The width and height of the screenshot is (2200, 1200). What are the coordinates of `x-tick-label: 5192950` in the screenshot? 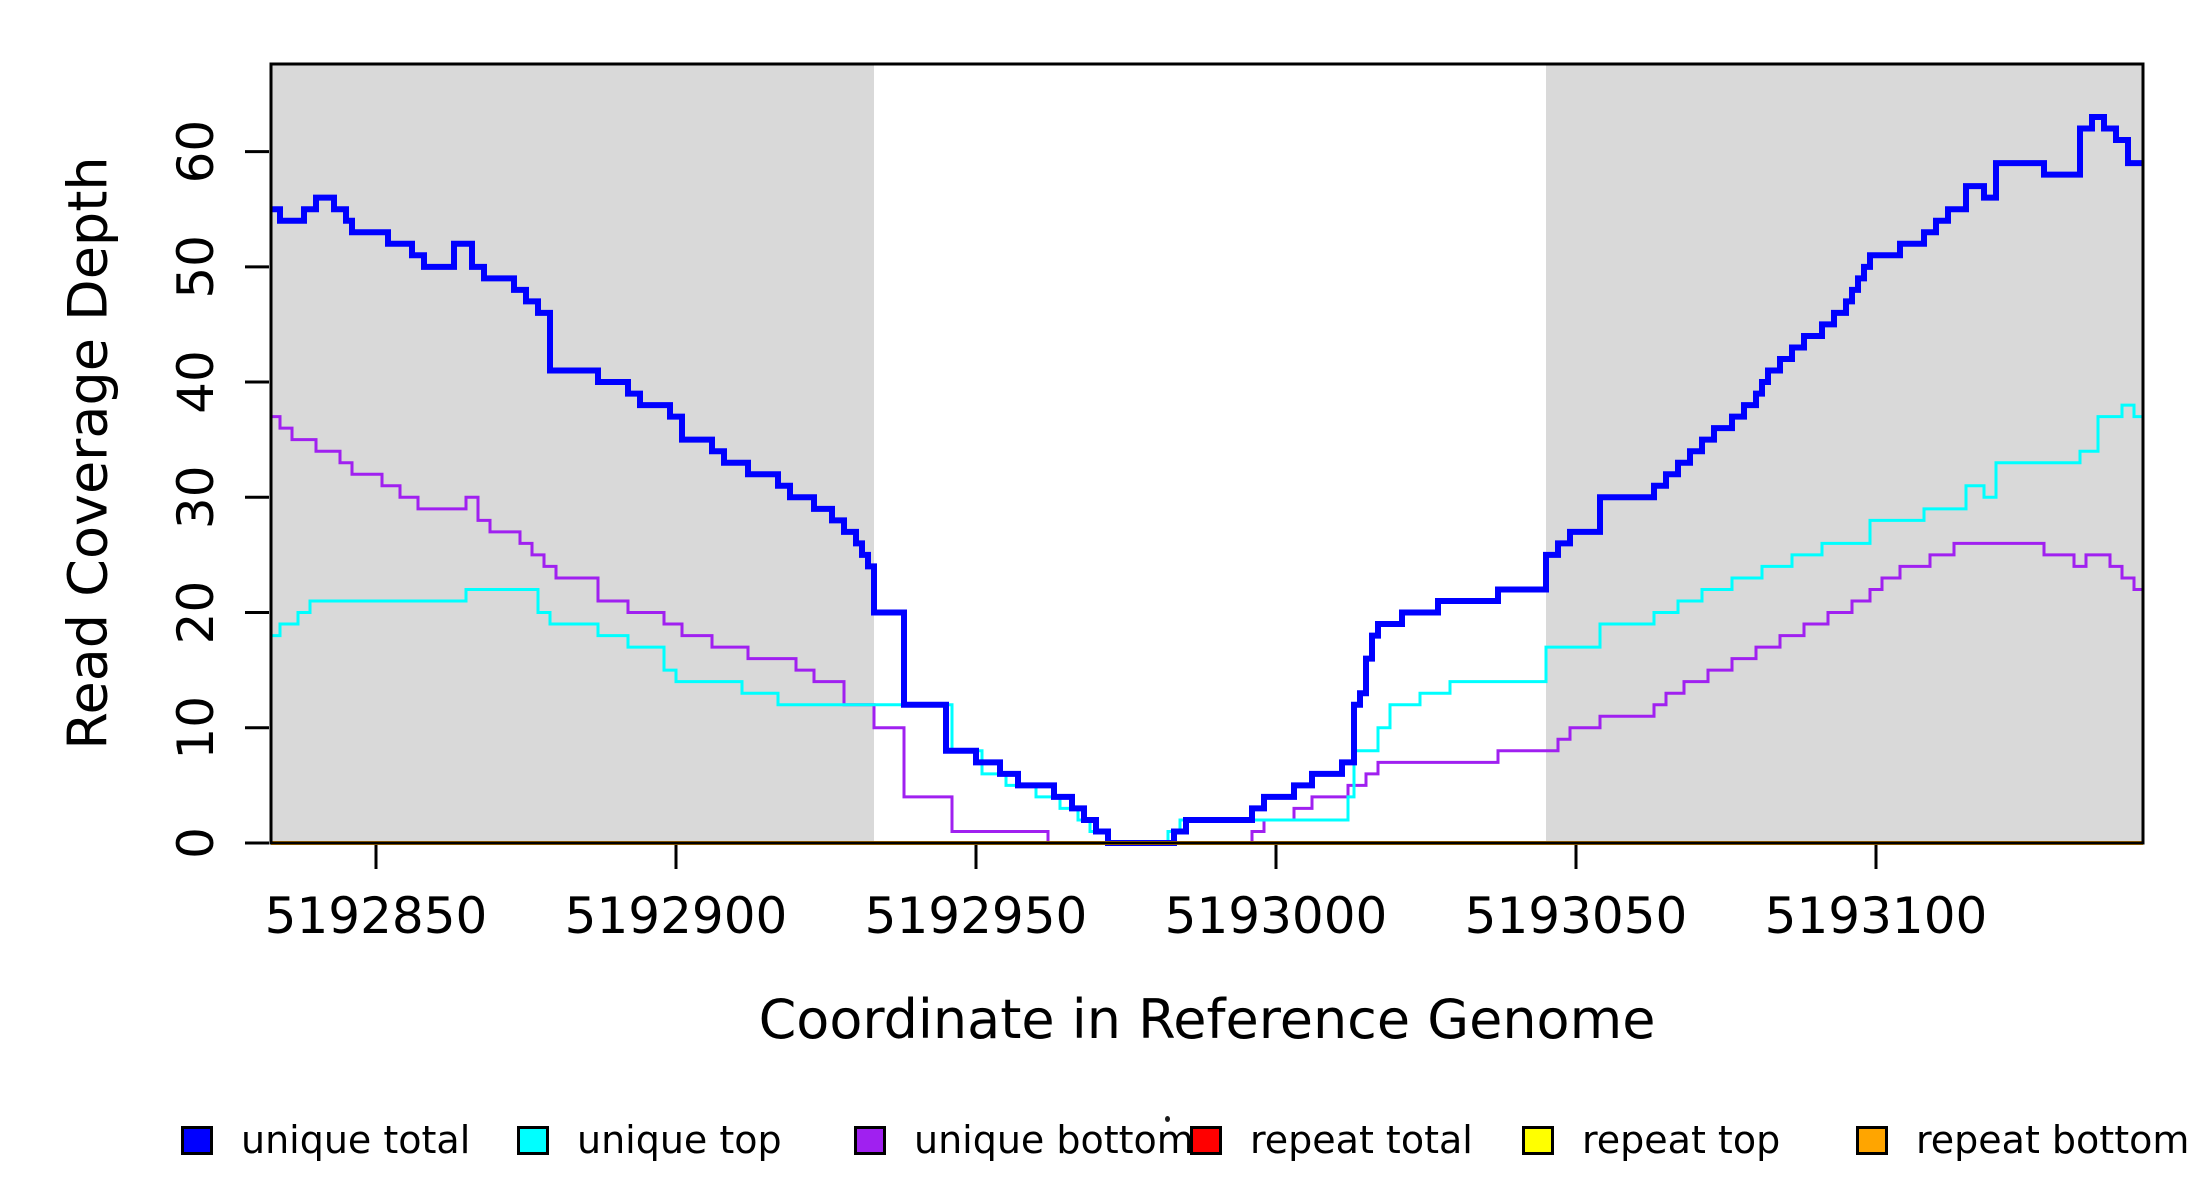 It's located at (976, 916).